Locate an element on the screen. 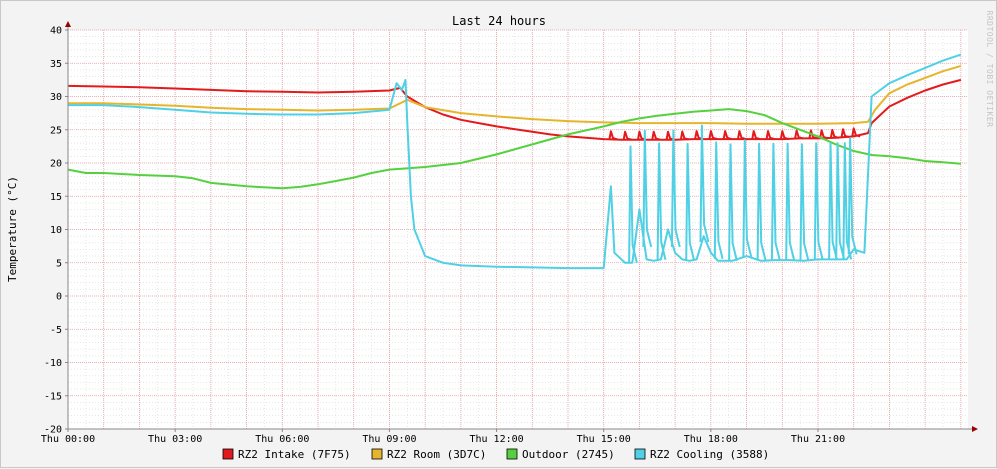 The width and height of the screenshot is (997, 469). legend-item-3: RZ2 Cooling (3588) is located at coordinates (701, 454).